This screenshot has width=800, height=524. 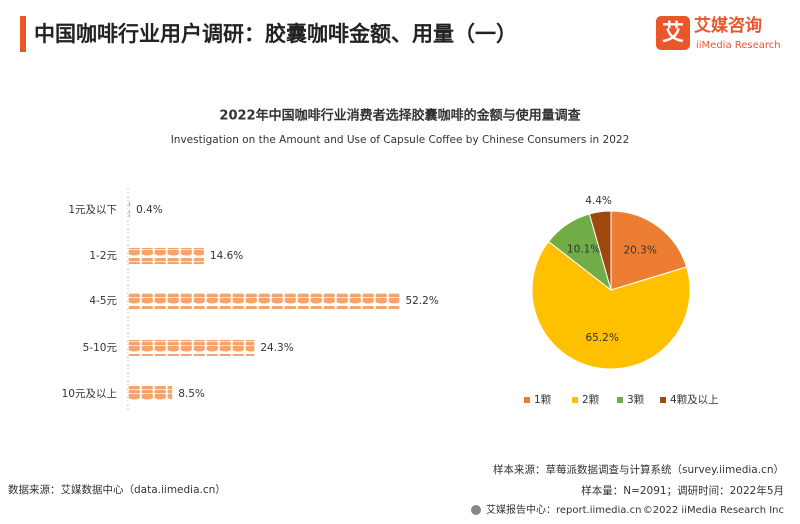 What do you see at coordinates (694, 400) in the screenshot?
I see `legend-label: 4颗及以上` at bounding box center [694, 400].